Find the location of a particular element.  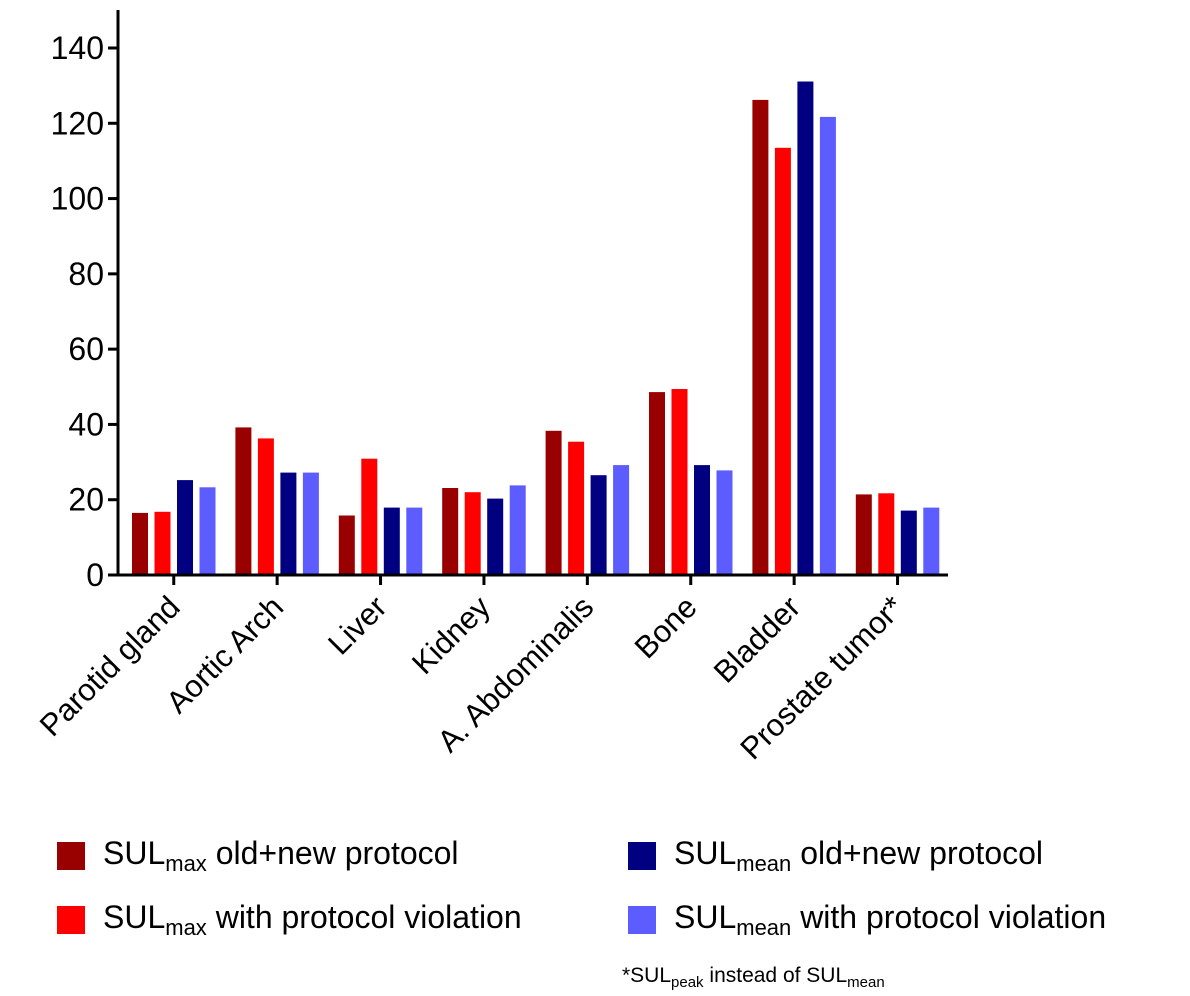

x-tick-label: Bladder is located at coordinates (757, 639).